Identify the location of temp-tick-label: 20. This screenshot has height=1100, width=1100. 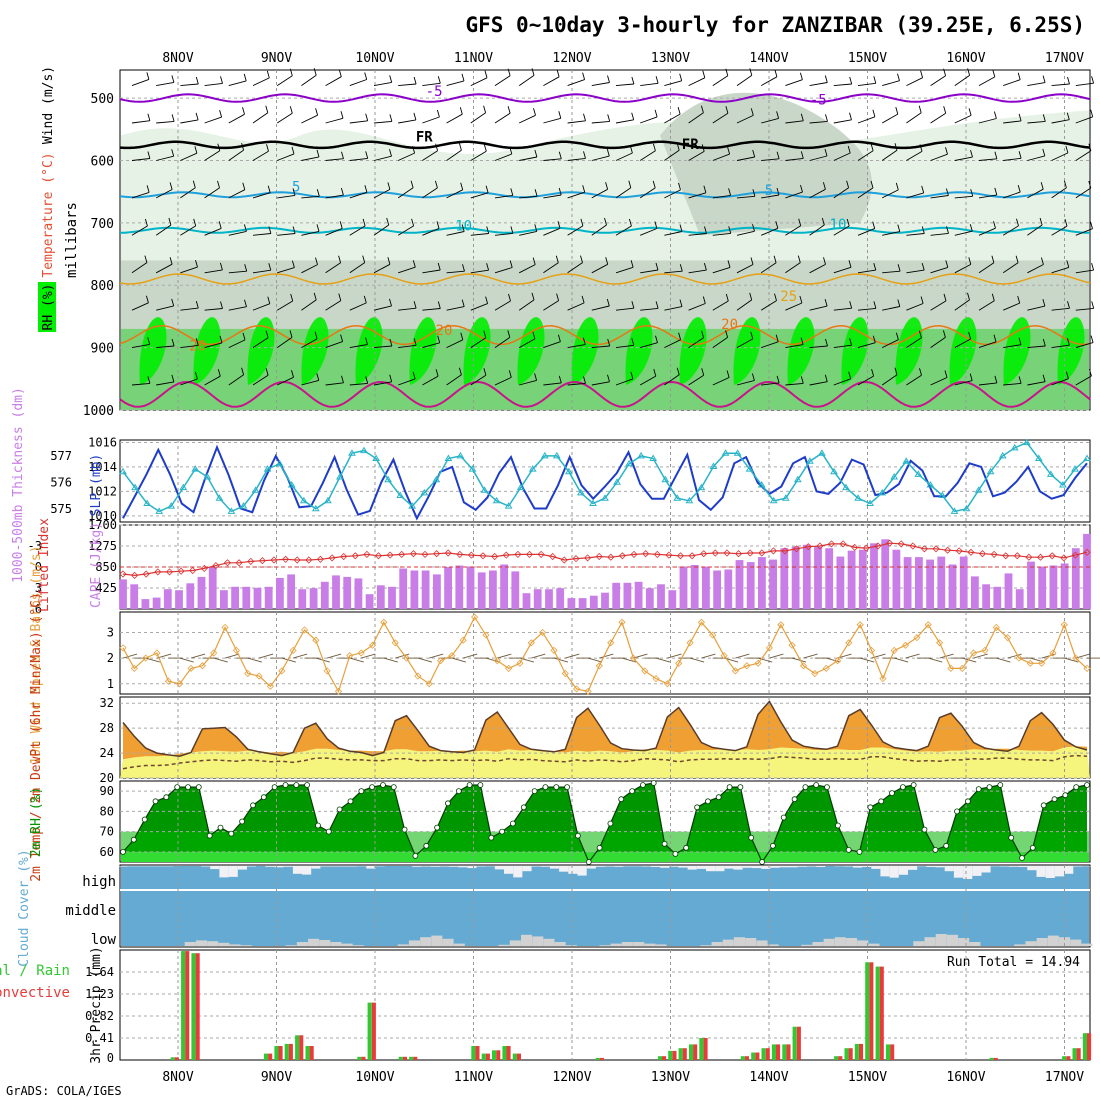
(107, 778).